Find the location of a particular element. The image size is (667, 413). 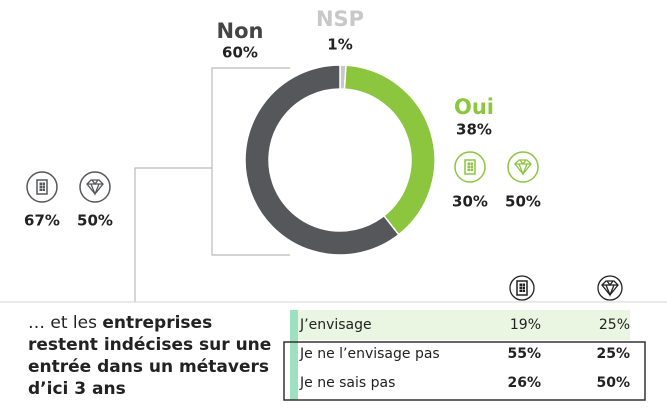

intro-line: d’ici 3 ans is located at coordinates (77, 389).